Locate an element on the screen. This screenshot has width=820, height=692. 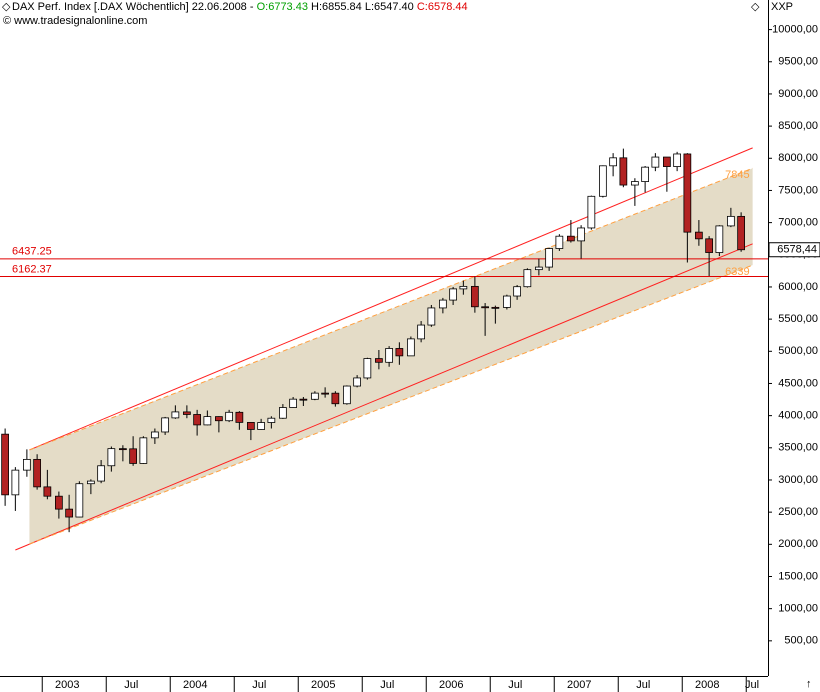
high: H:6855.84 is located at coordinates (336, 7).